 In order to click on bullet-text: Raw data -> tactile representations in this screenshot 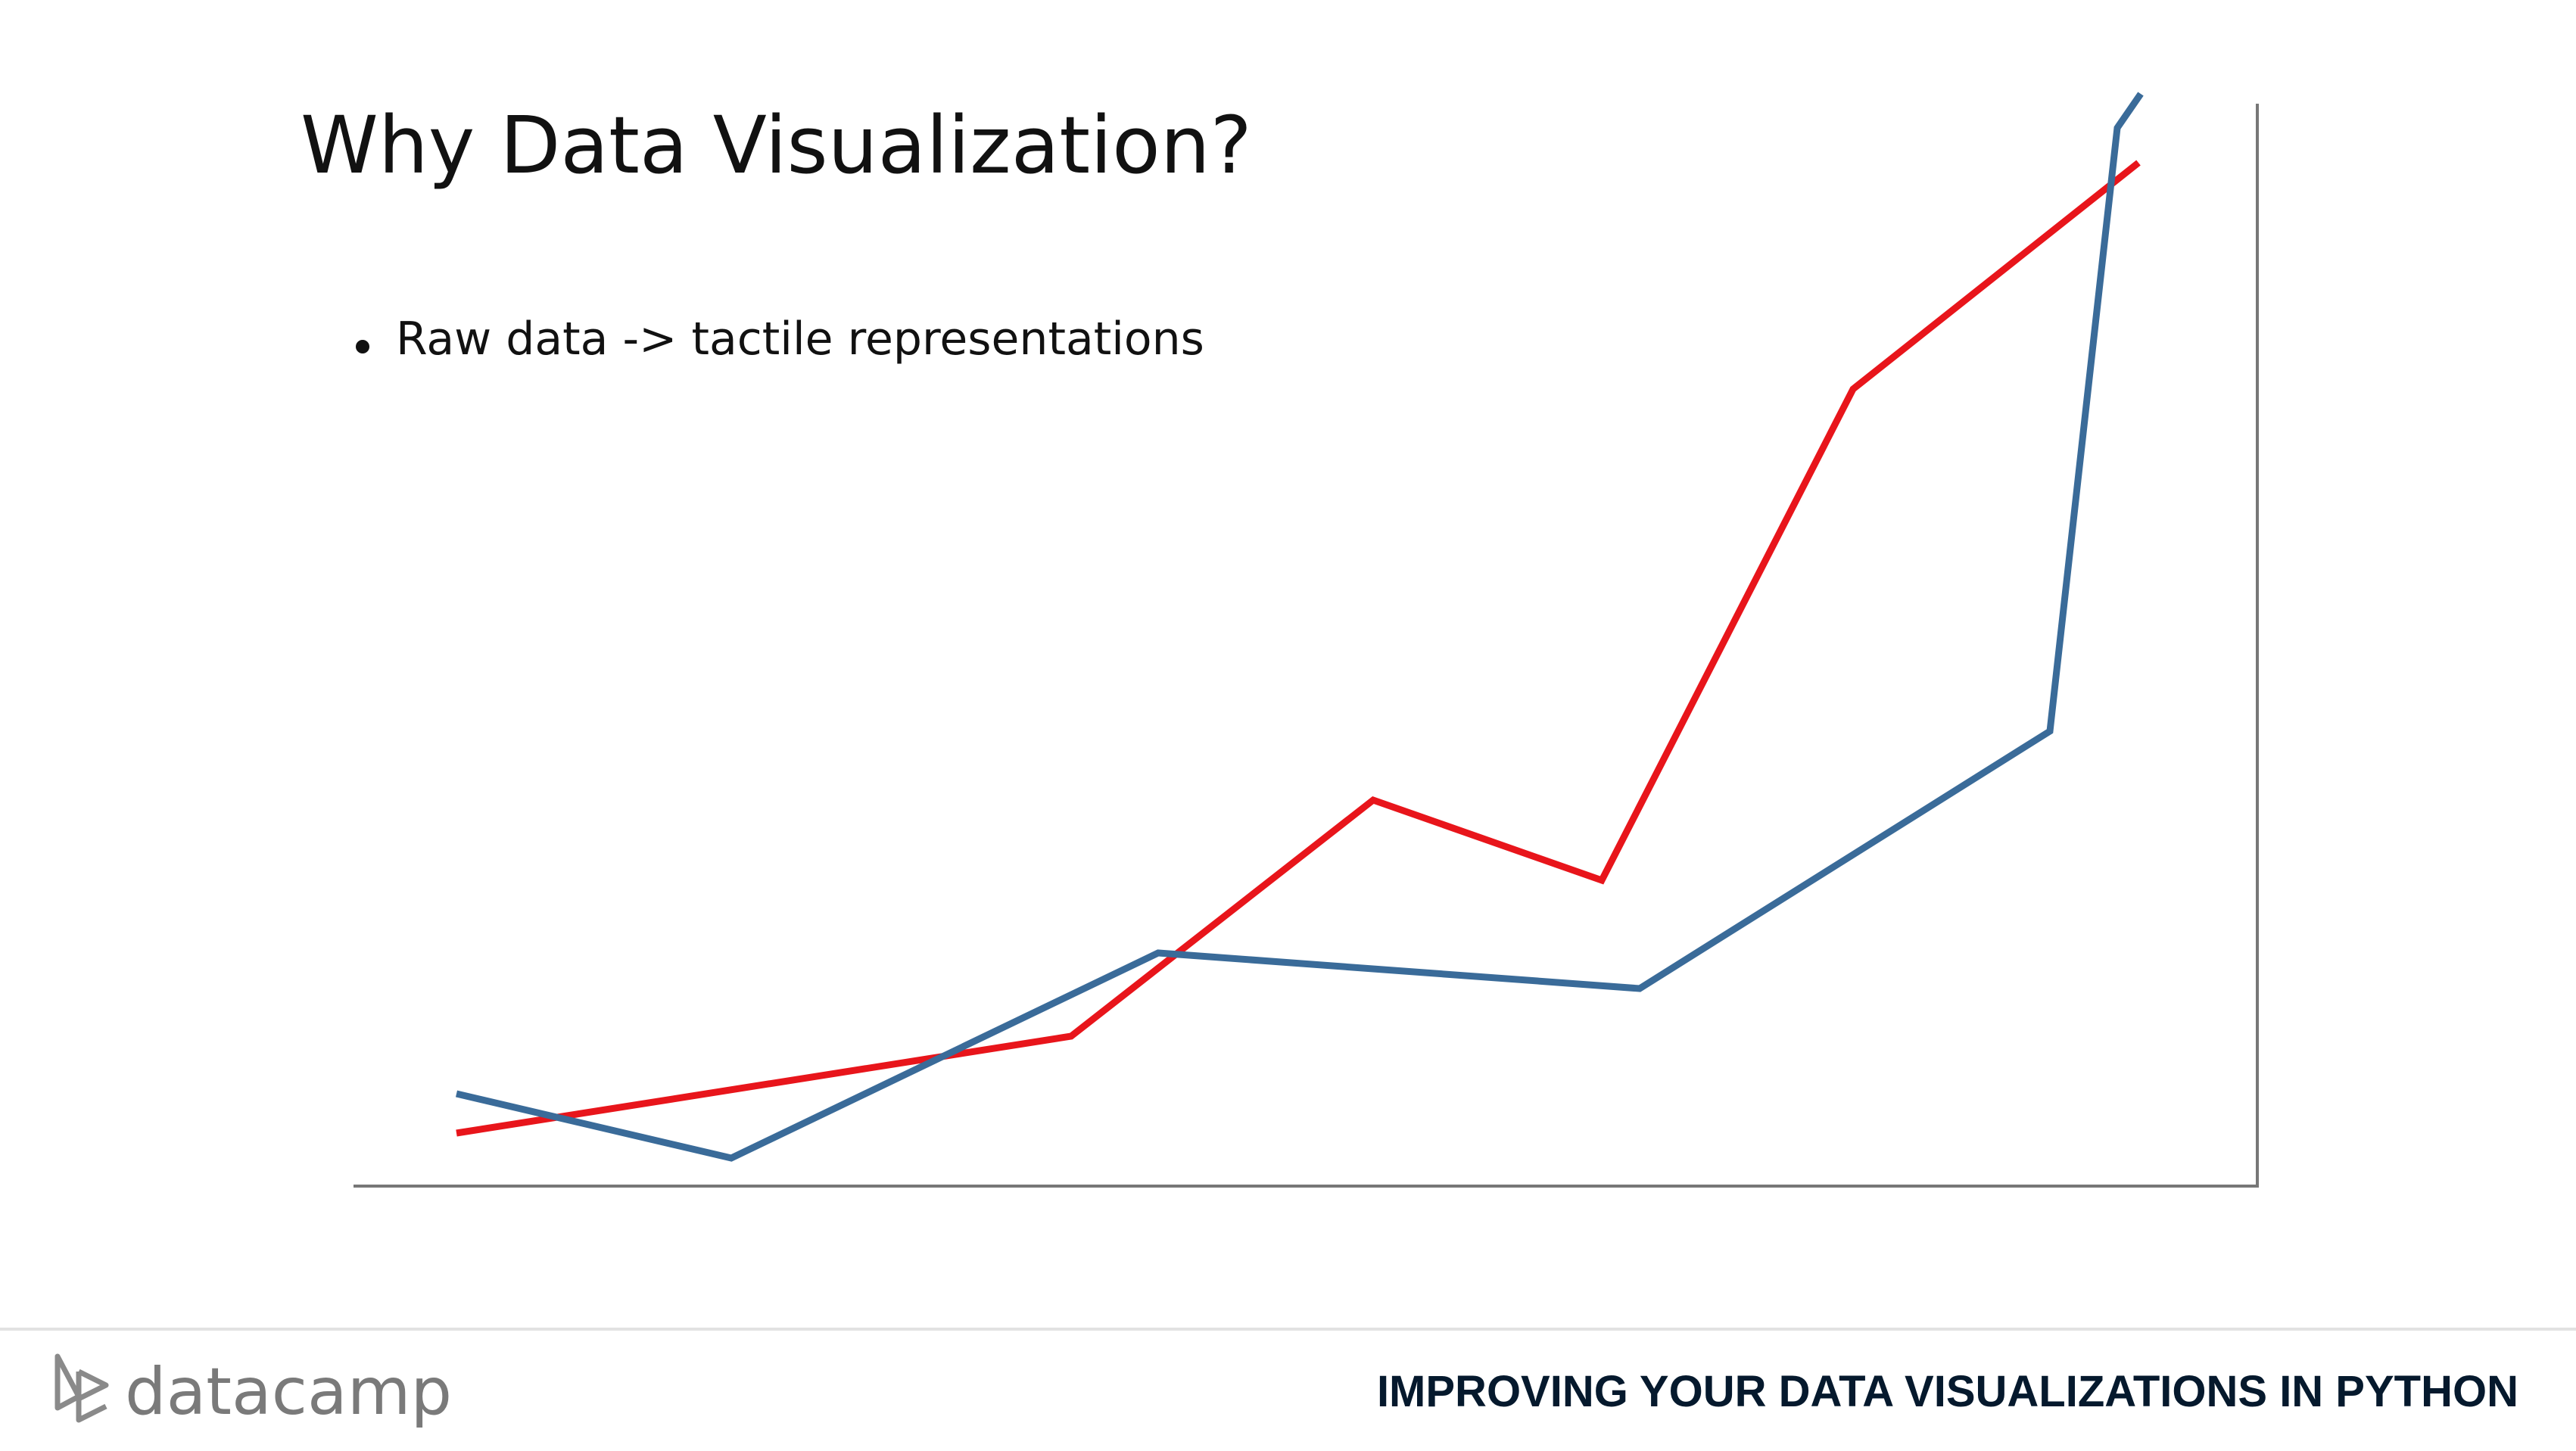, I will do `click(800, 339)`.